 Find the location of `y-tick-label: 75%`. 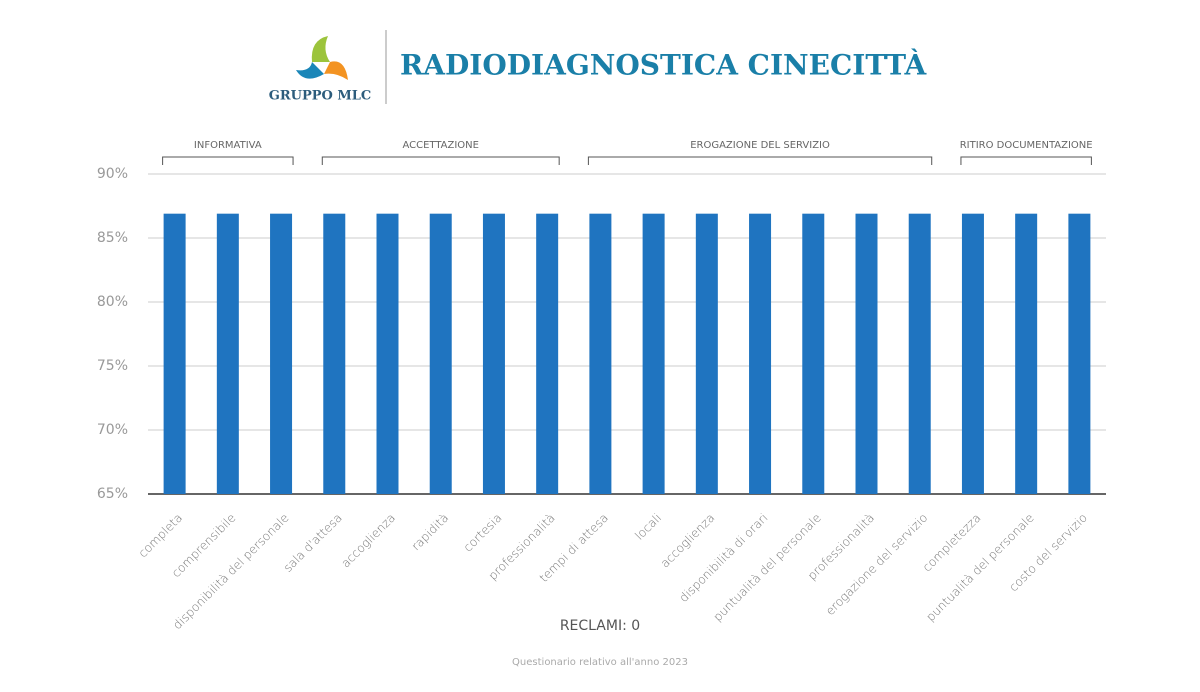

y-tick-label: 75% is located at coordinates (112, 366).